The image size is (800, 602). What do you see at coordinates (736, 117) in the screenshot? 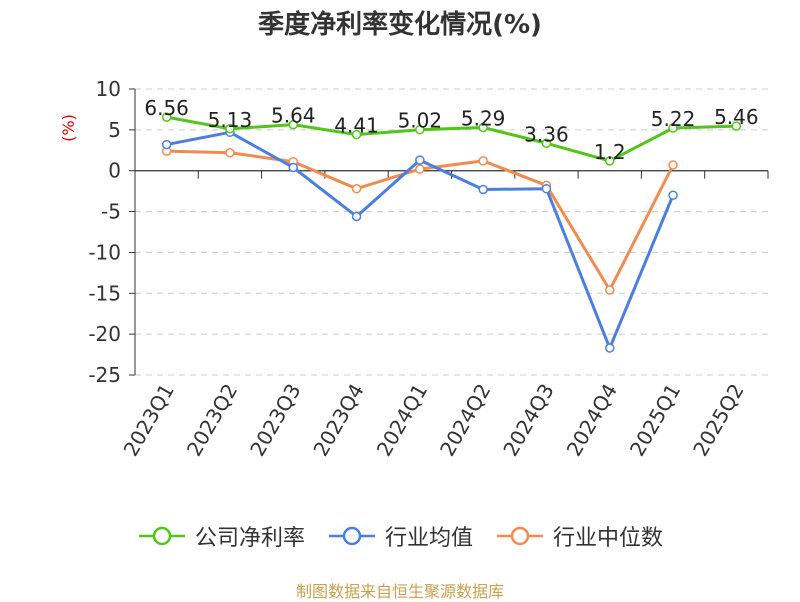
I see `data-label: 5.46` at bounding box center [736, 117].